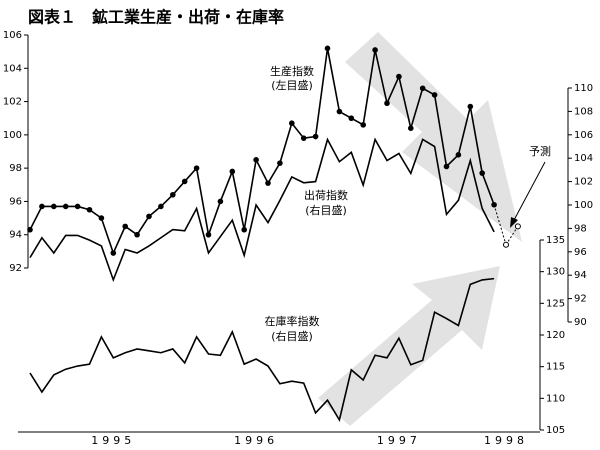 The image size is (600, 450). I want to click on annotation: 在庫率指数, so click(292, 321).